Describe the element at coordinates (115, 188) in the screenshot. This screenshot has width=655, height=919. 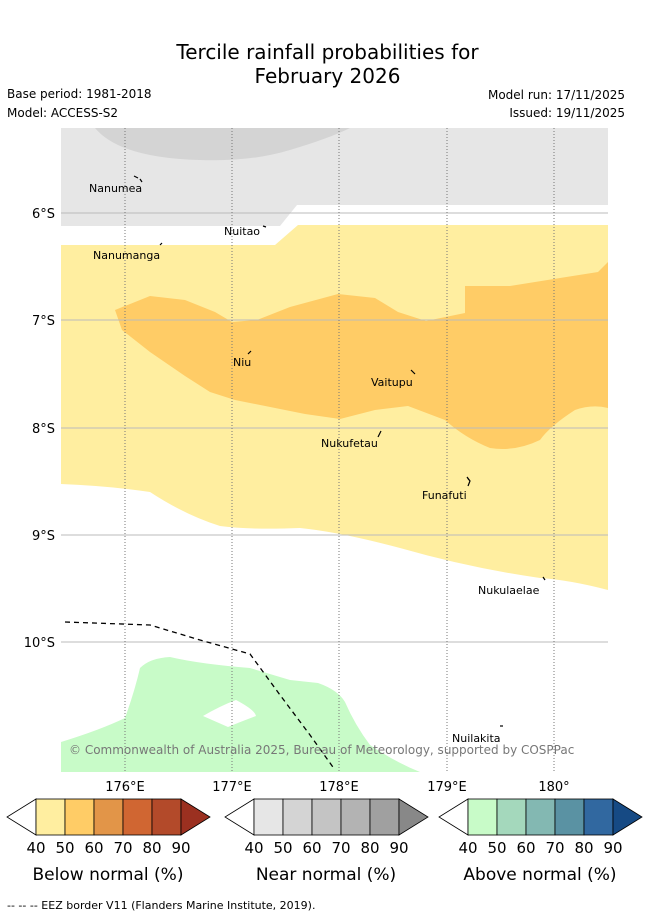
I see `label-nanumea: Nanumea` at that location.